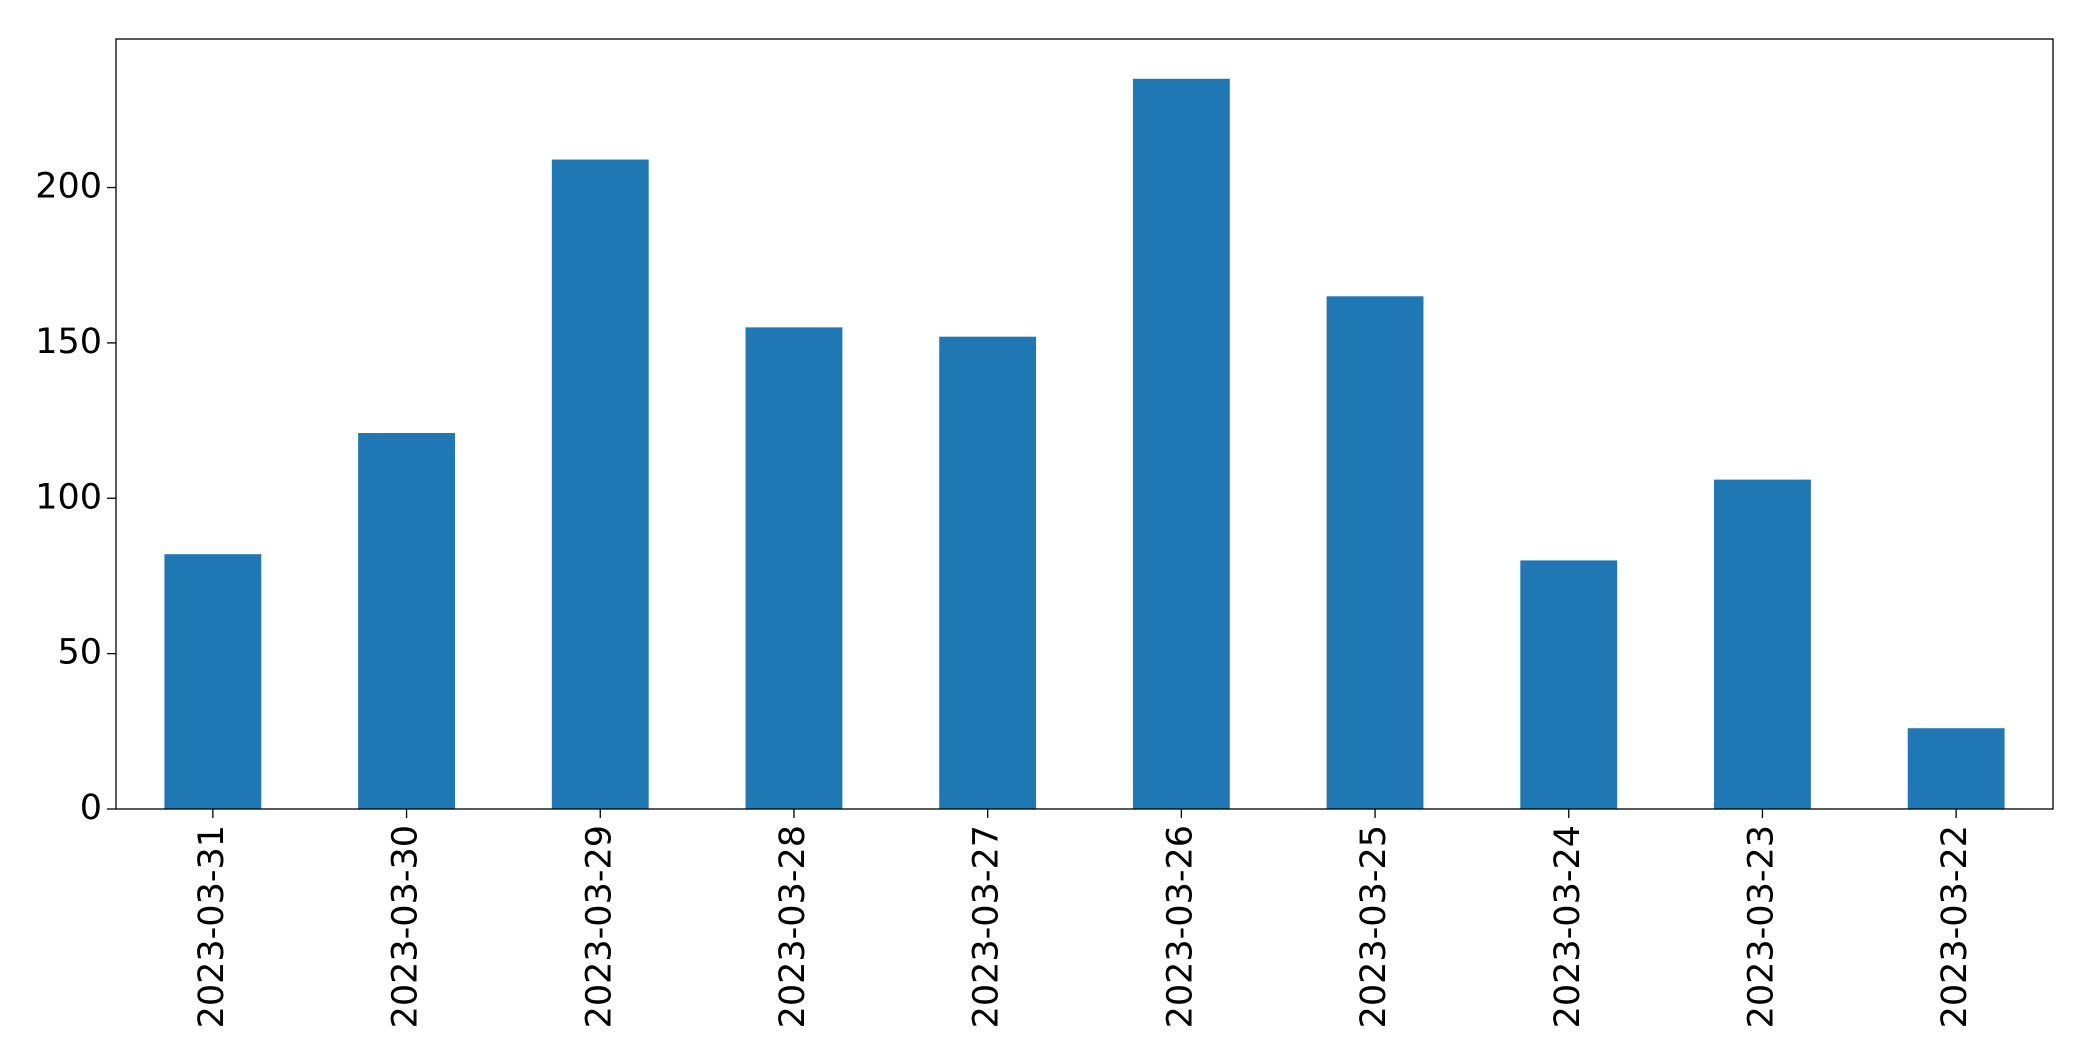 This screenshot has width=2093, height=1061. What do you see at coordinates (68, 342) in the screenshot?
I see `y-tick-label: 150` at bounding box center [68, 342].